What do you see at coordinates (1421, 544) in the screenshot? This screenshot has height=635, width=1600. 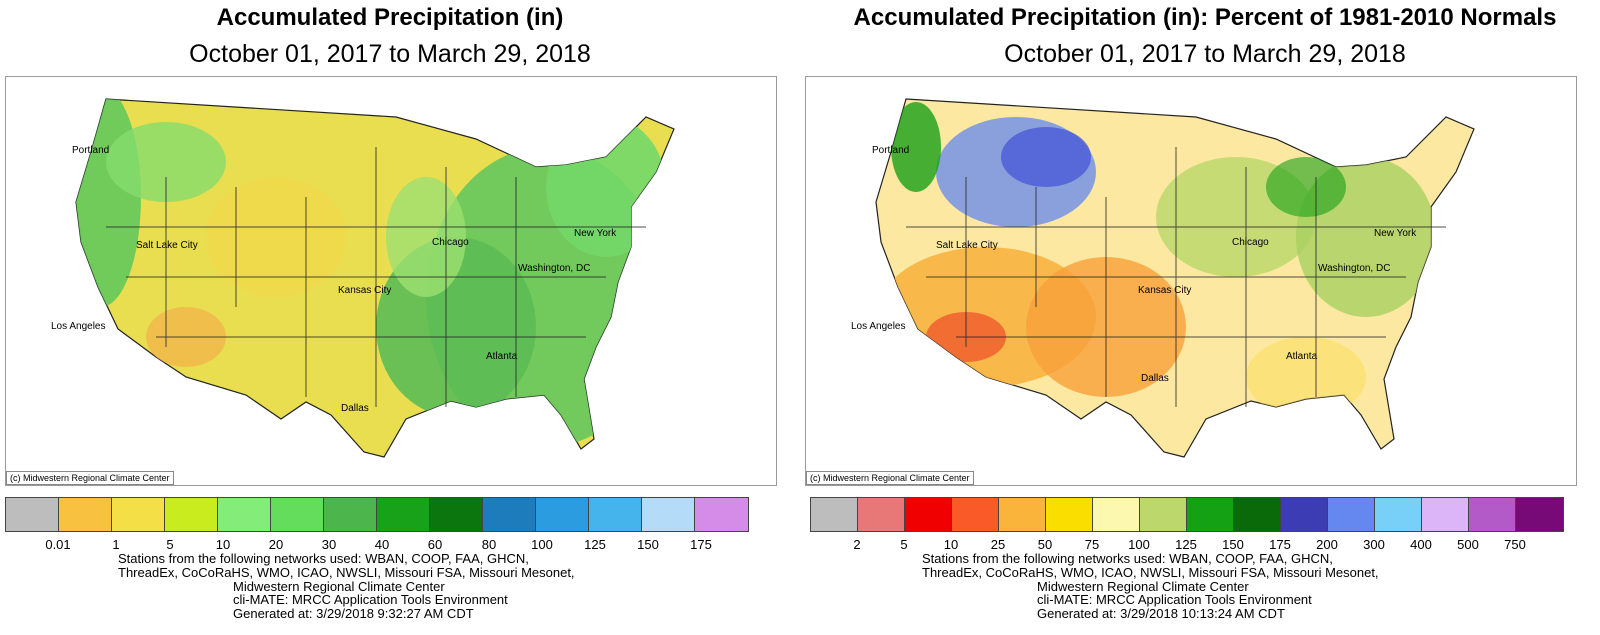 I see `legend-tick-label: 400` at bounding box center [1421, 544].